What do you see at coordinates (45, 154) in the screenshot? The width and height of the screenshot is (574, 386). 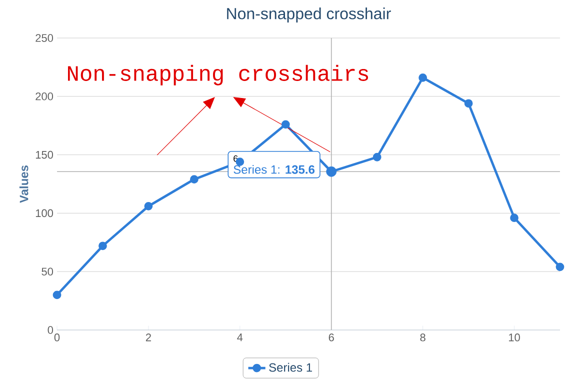 I see `y-tick-label: 150` at bounding box center [45, 154].